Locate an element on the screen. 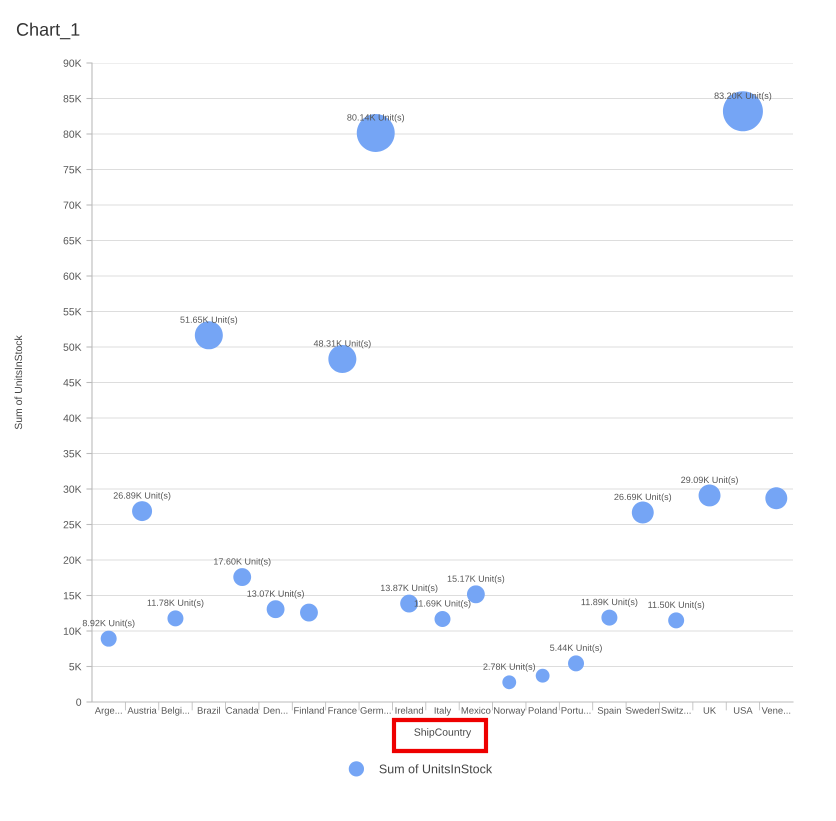  data-label: 48.31K Unit(s) is located at coordinates (342, 344).